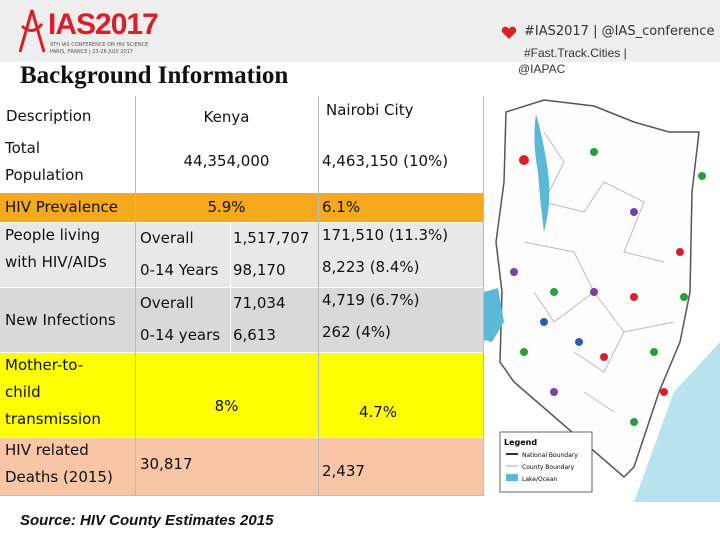  Describe the element at coordinates (542, 69) in the screenshot. I see `hashtag: @IAPAC` at that location.